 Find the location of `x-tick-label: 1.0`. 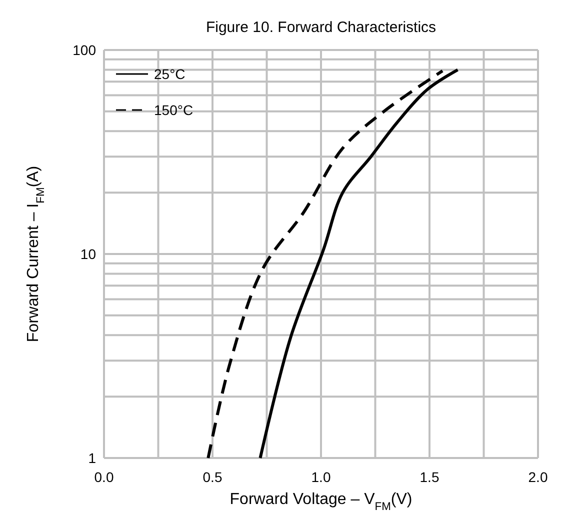

x-tick-label: 1.0 is located at coordinates (321, 477).